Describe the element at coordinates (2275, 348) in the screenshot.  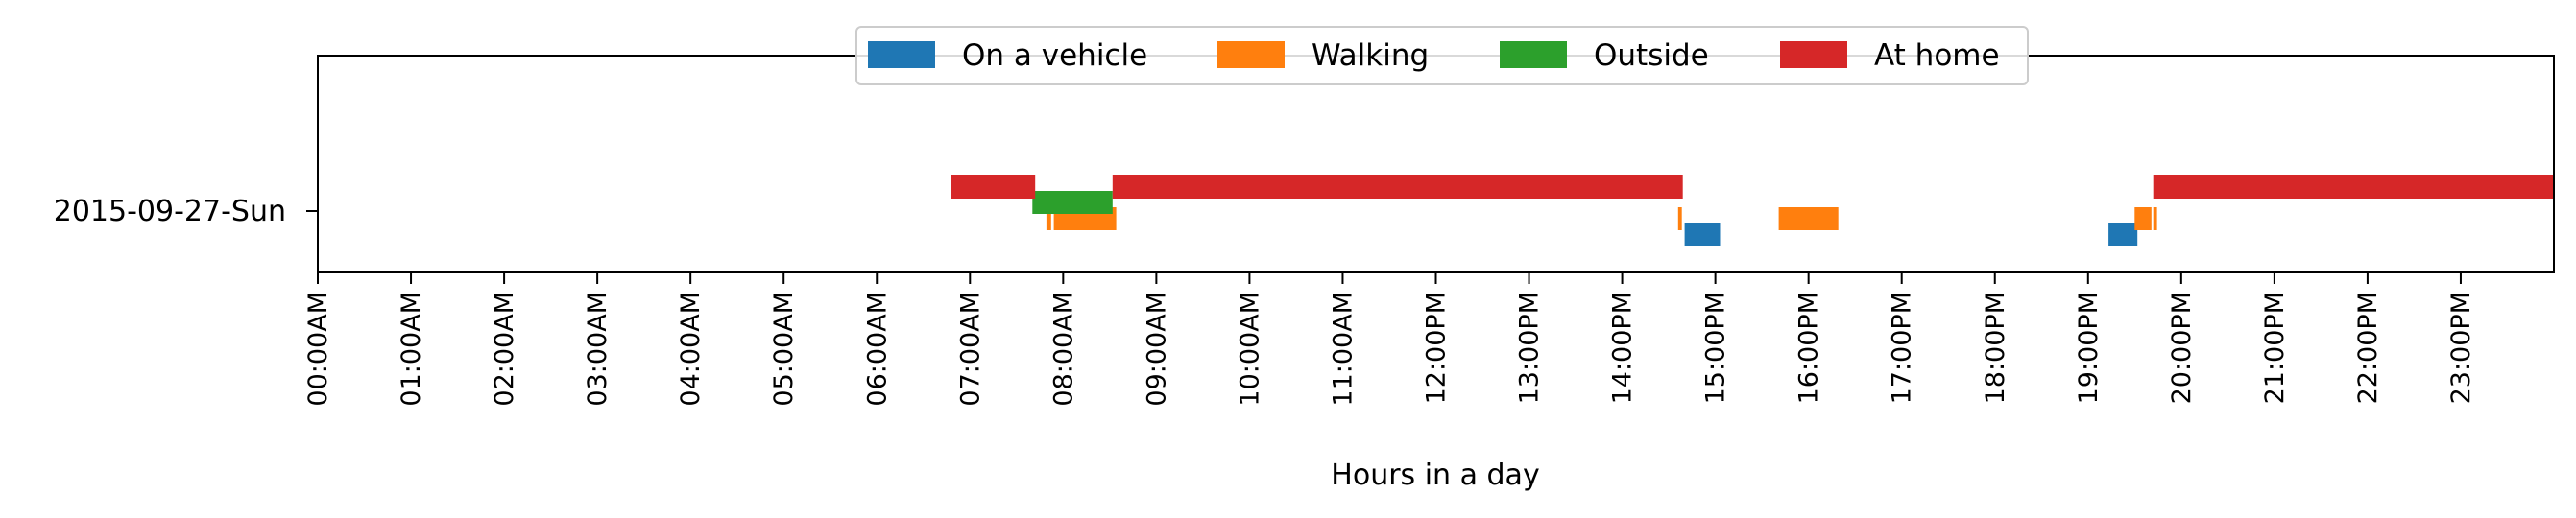
I see `x-tick-label: 21:00PM` at that location.